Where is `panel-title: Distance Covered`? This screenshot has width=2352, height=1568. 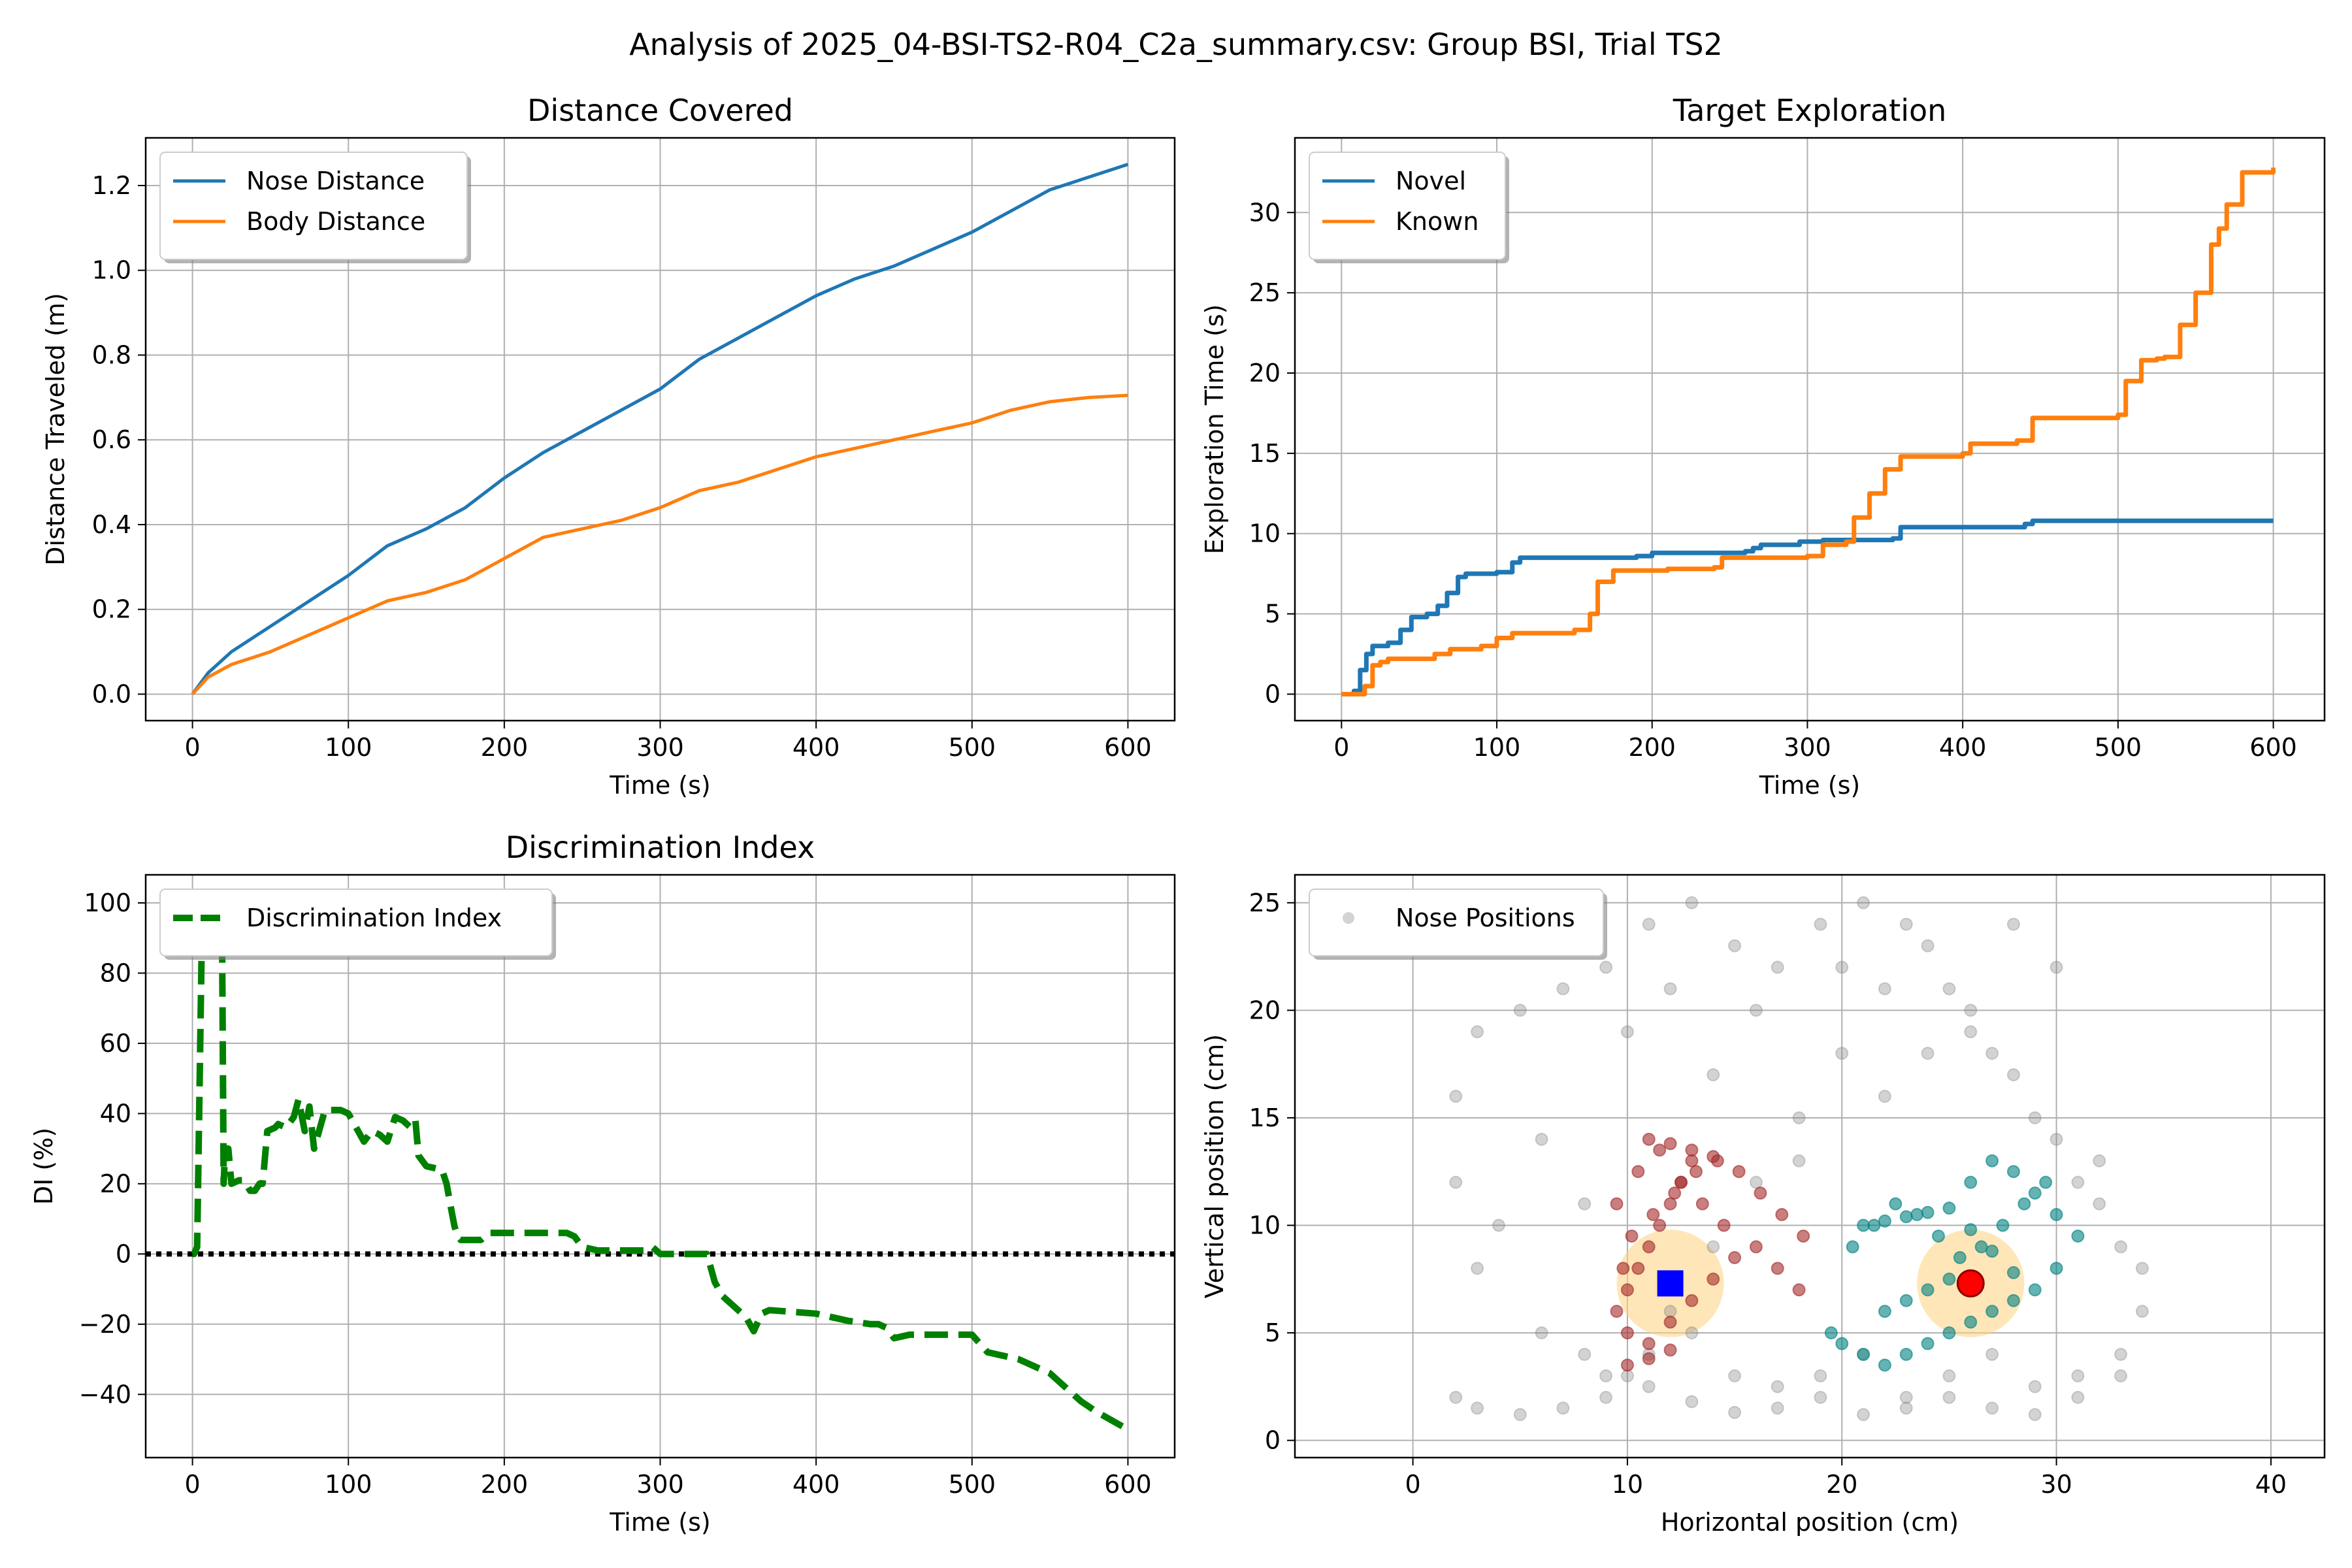
panel-title: Distance Covered is located at coordinates (660, 110).